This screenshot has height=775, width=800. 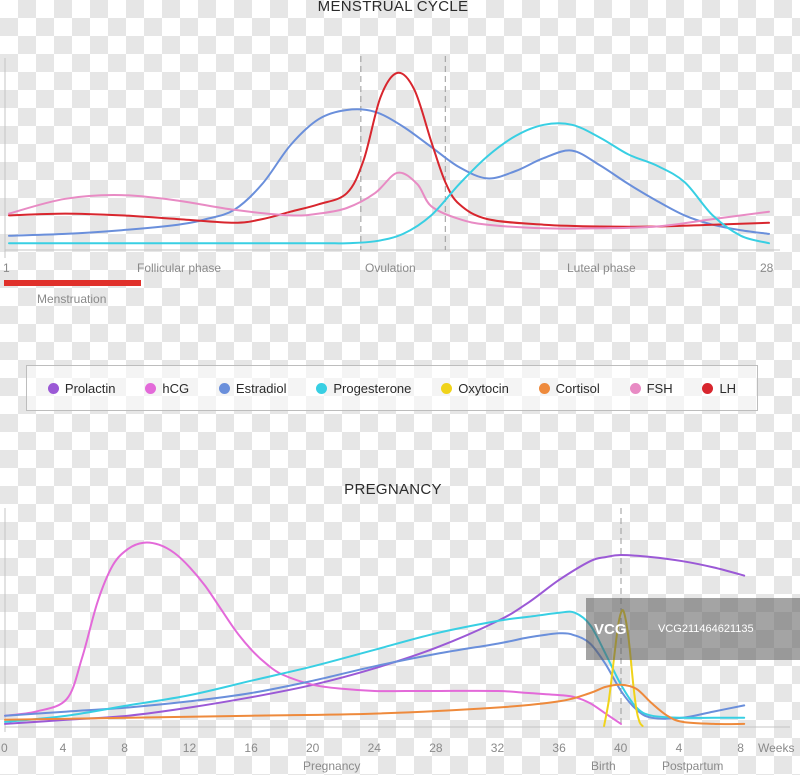 I want to click on mc-series-fsh, so click(x=389, y=200).